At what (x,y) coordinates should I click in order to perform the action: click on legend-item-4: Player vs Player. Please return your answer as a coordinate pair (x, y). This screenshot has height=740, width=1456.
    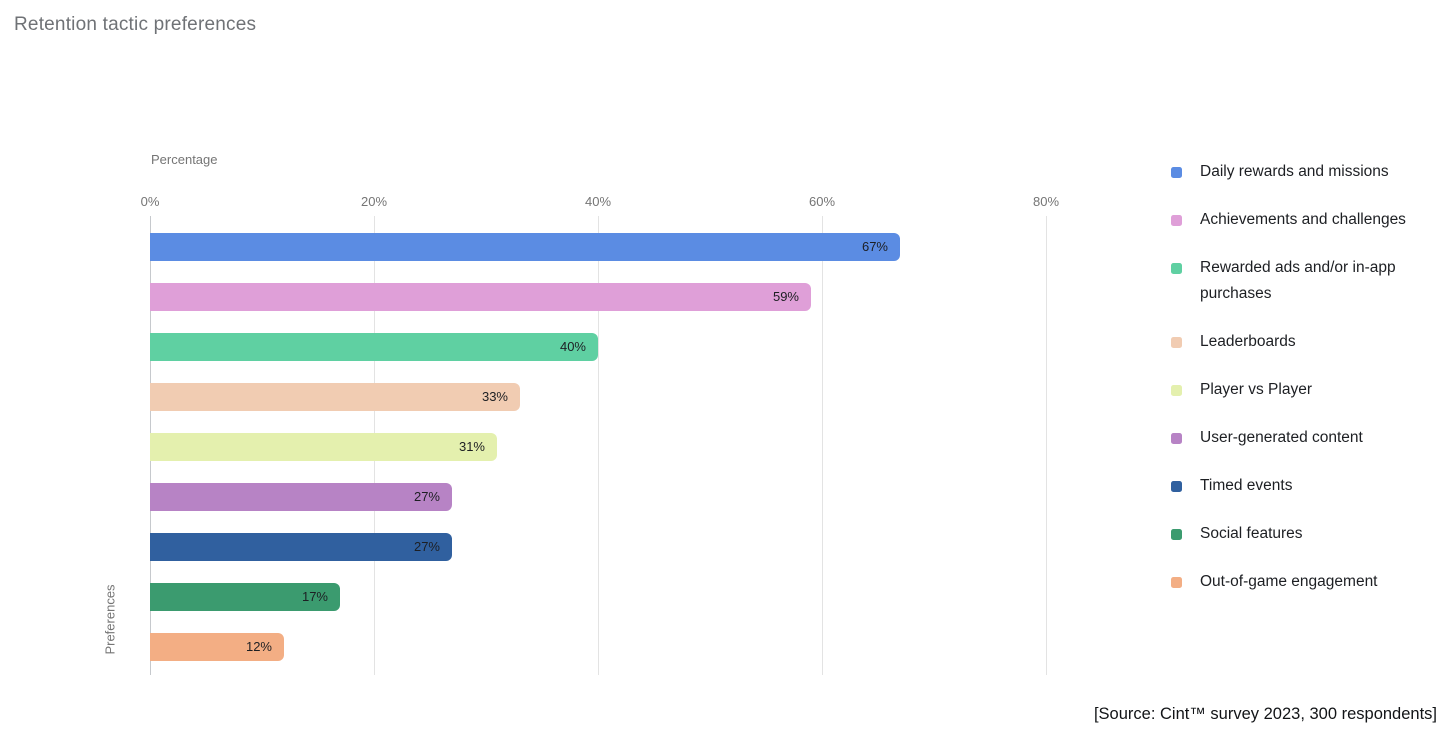
    Looking at the image, I should click on (1309, 390).